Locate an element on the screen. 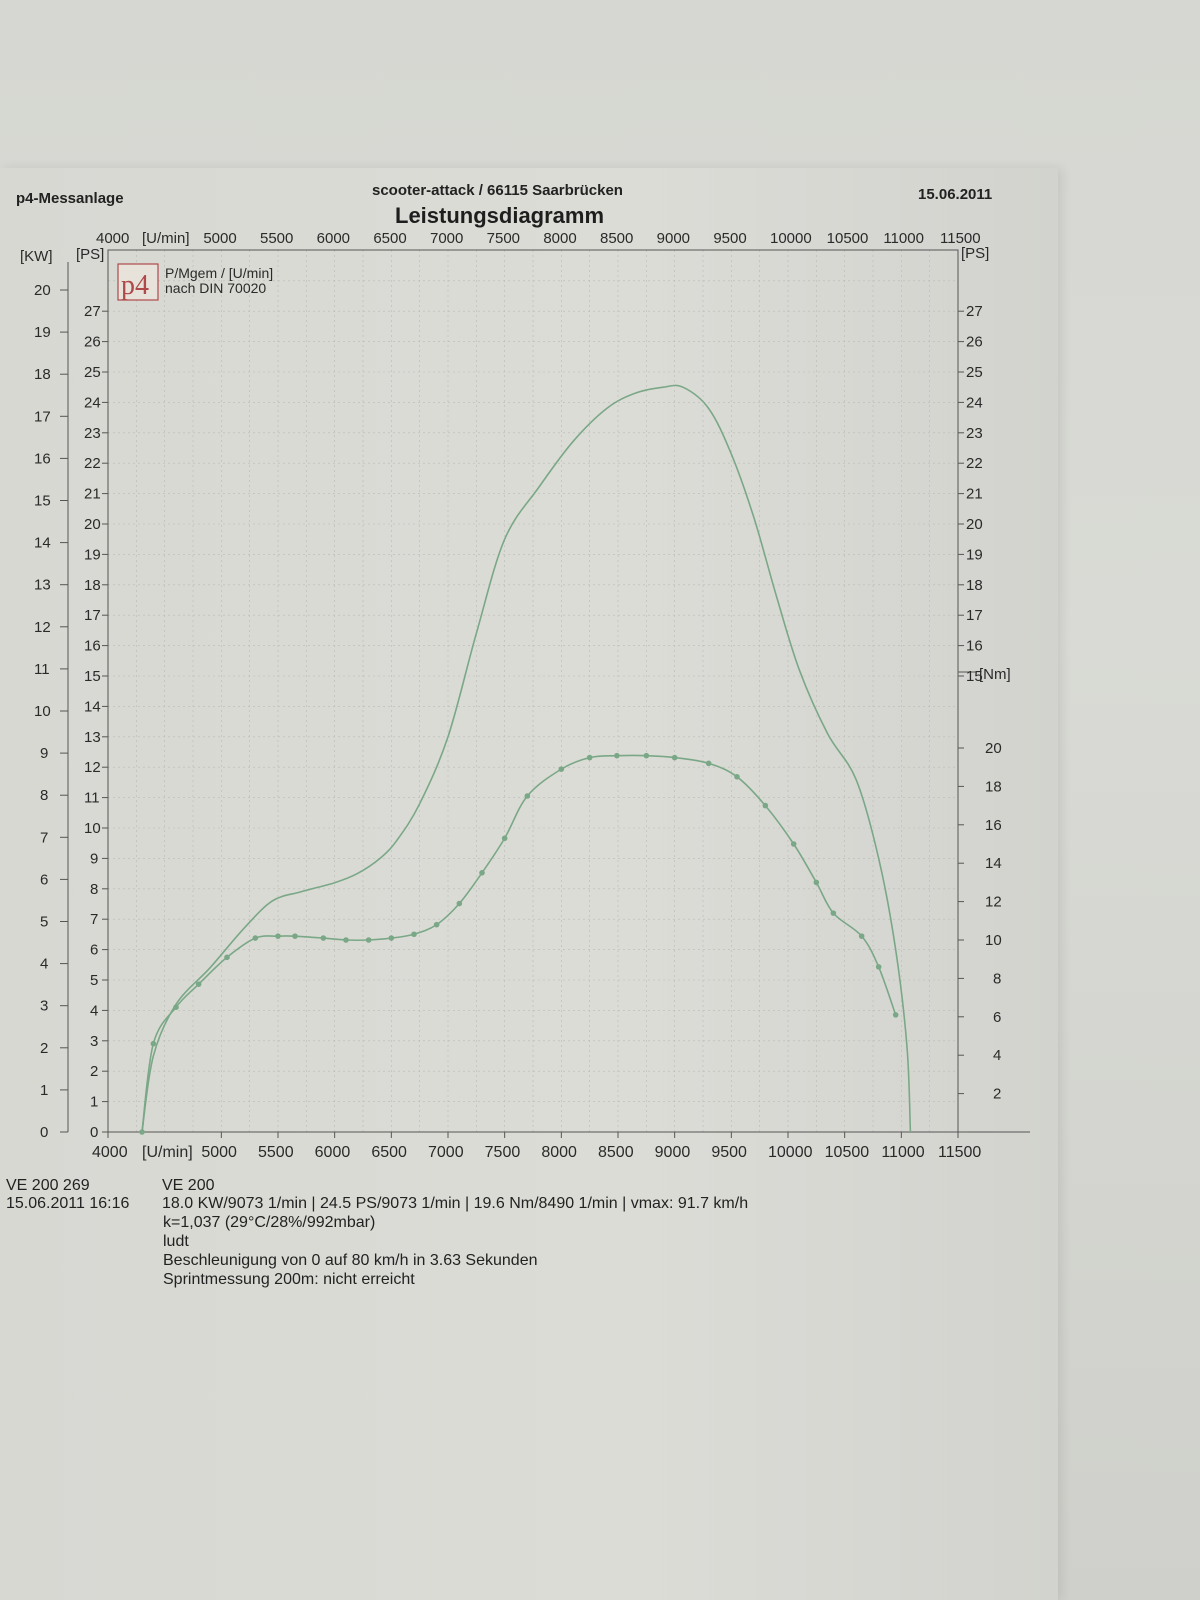  x-tick-label-bottom: 6500 is located at coordinates (389, 1152).